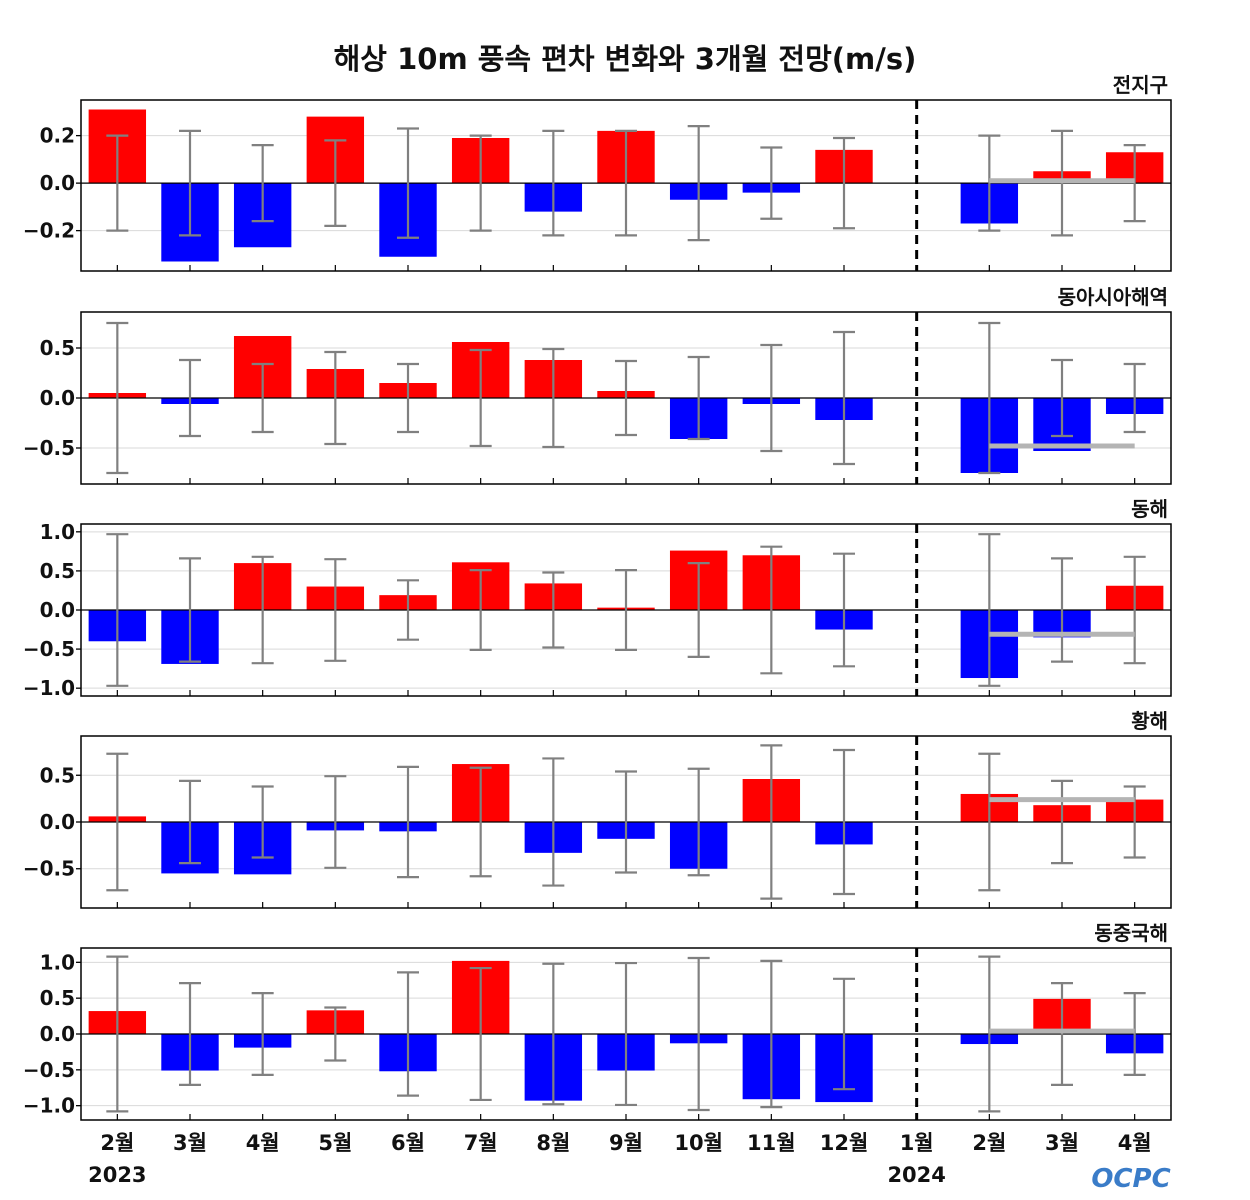 The width and height of the screenshot is (1250, 1200). I want to click on x-tick-label: 8월, so click(553, 1143).